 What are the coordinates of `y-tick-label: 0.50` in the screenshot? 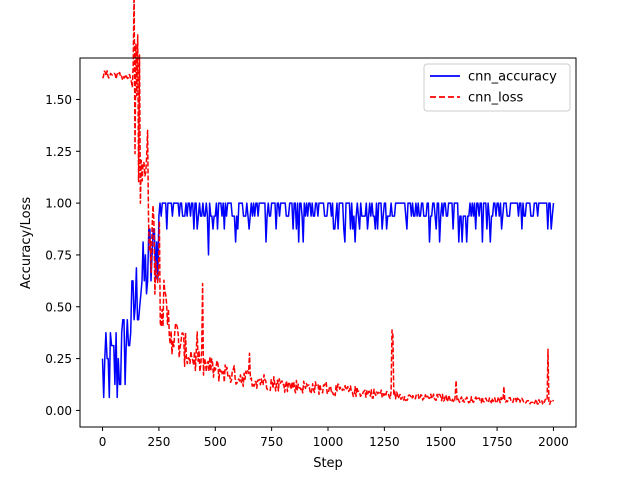 It's located at (58, 307).